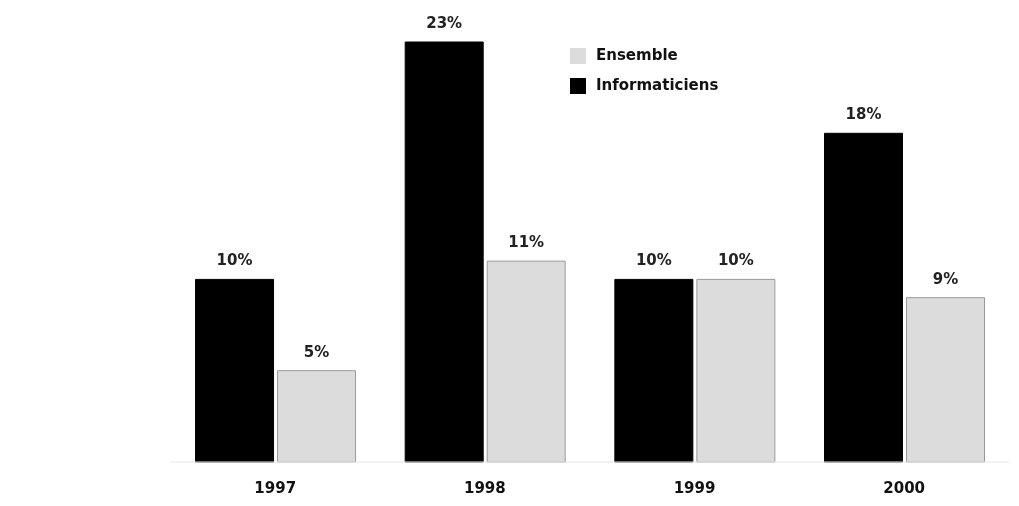 The image size is (1019, 506). Describe the element at coordinates (526, 242) in the screenshot. I see `data-label: 11%` at that location.